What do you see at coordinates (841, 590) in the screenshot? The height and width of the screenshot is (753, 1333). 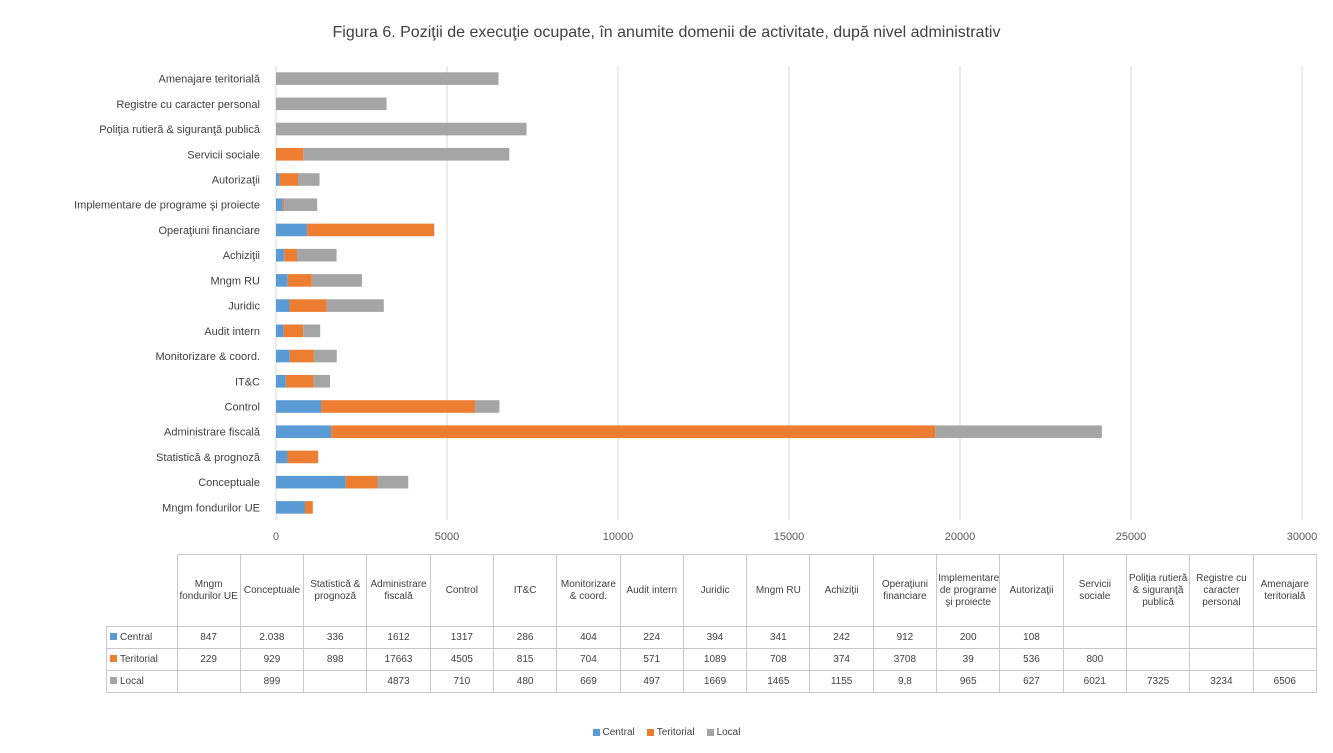 I see `table-column-header: Achiziţii` at bounding box center [841, 590].